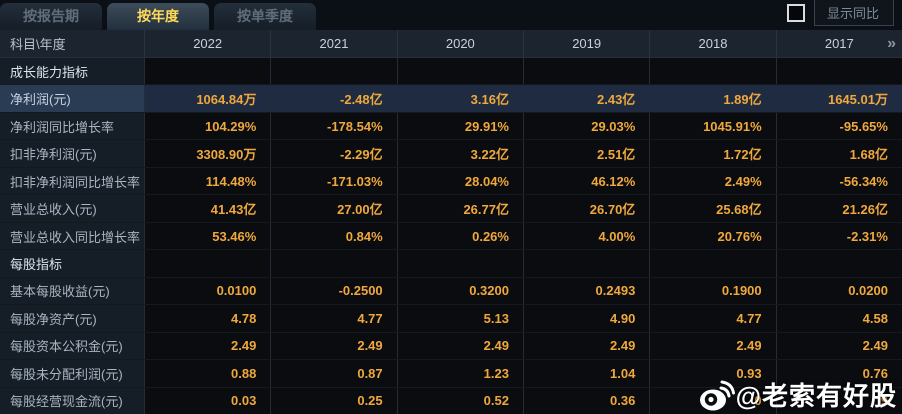 This screenshot has height=414, width=902. What do you see at coordinates (587, 318) in the screenshot?
I see `value-cell: 4.90` at bounding box center [587, 318].